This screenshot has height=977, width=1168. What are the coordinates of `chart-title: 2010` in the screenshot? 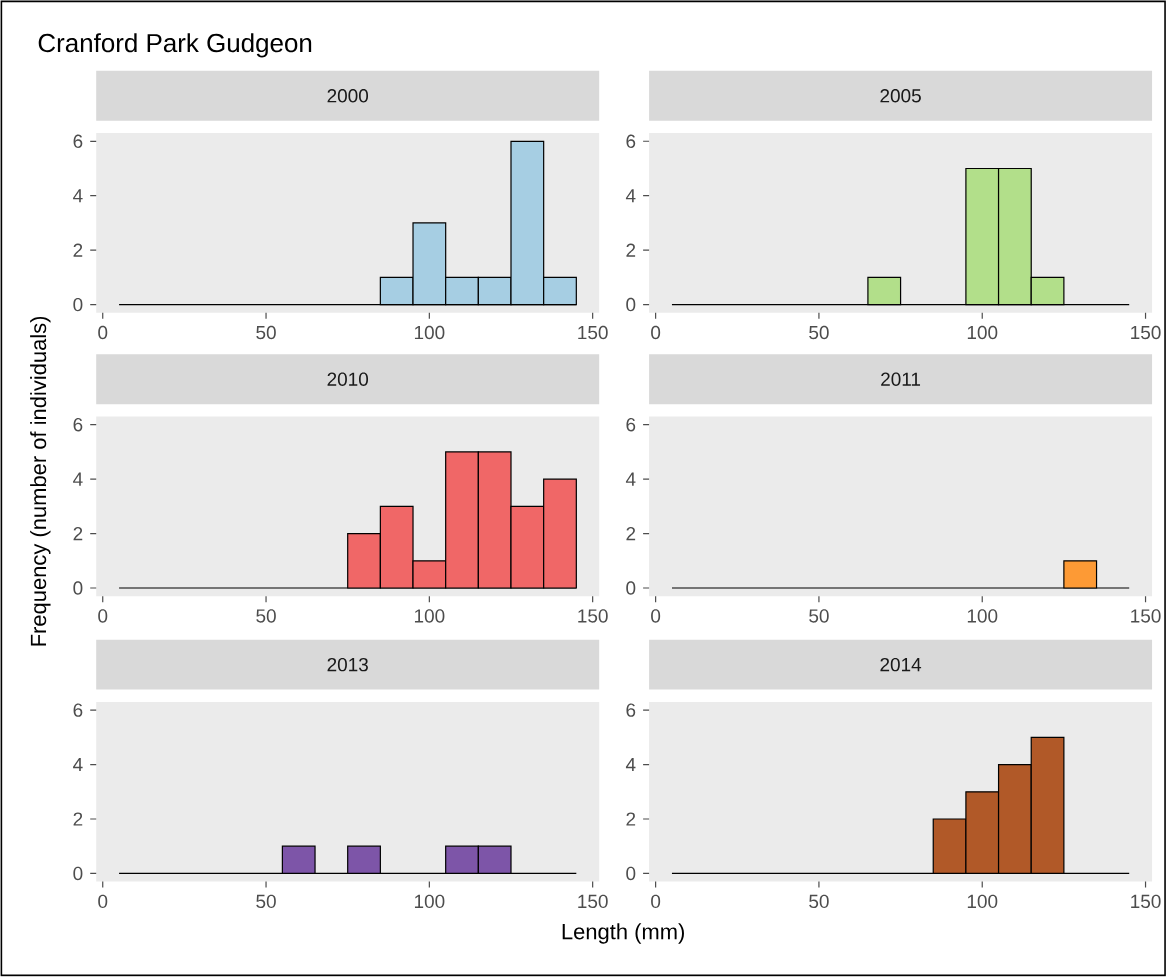 It's located at (348, 379).